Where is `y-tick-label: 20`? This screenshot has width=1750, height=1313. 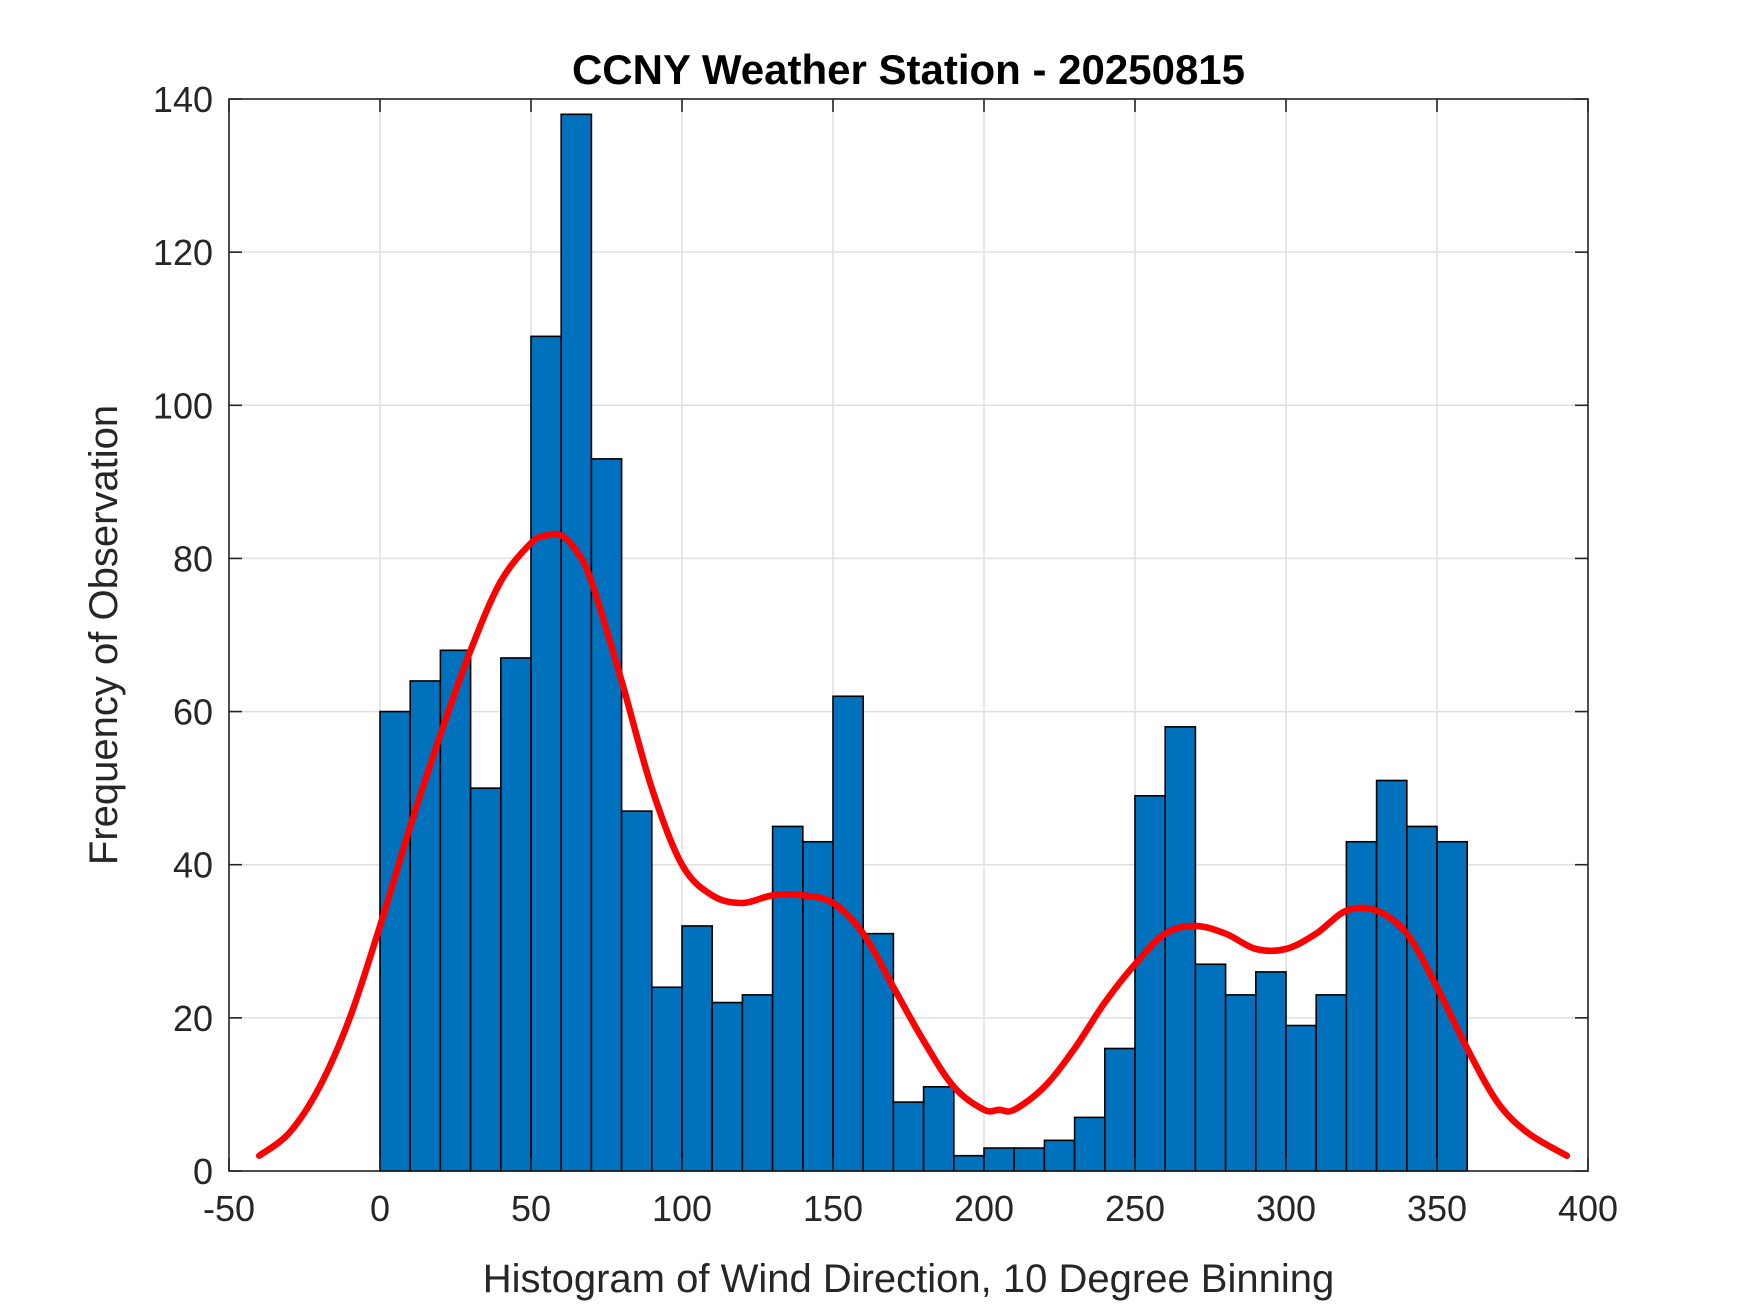
y-tick-label: 20 is located at coordinates (193, 1018).